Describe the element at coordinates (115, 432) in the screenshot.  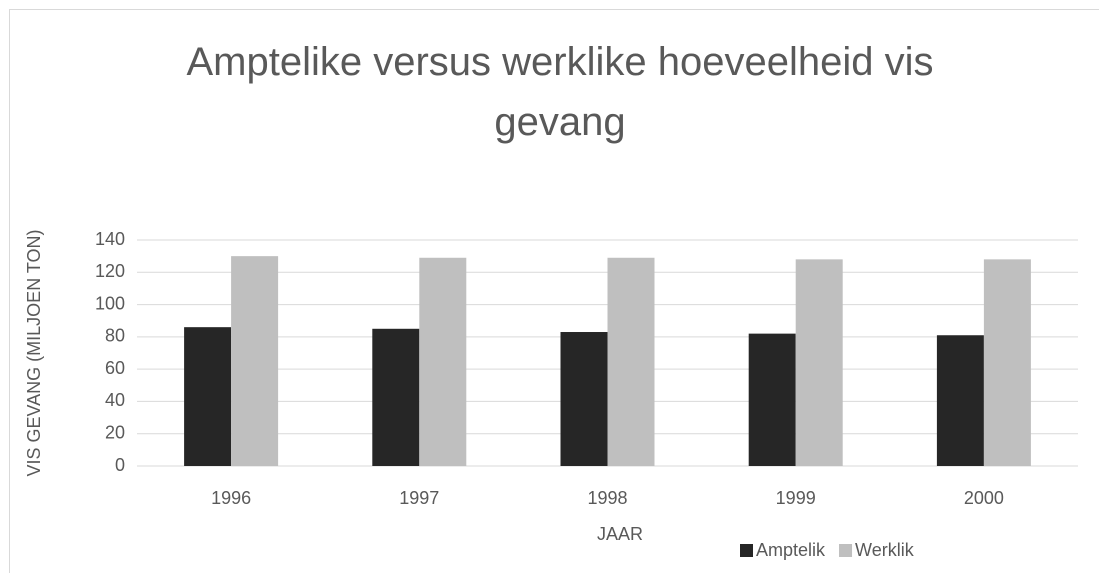
I see `y-tick-label: 20` at that location.